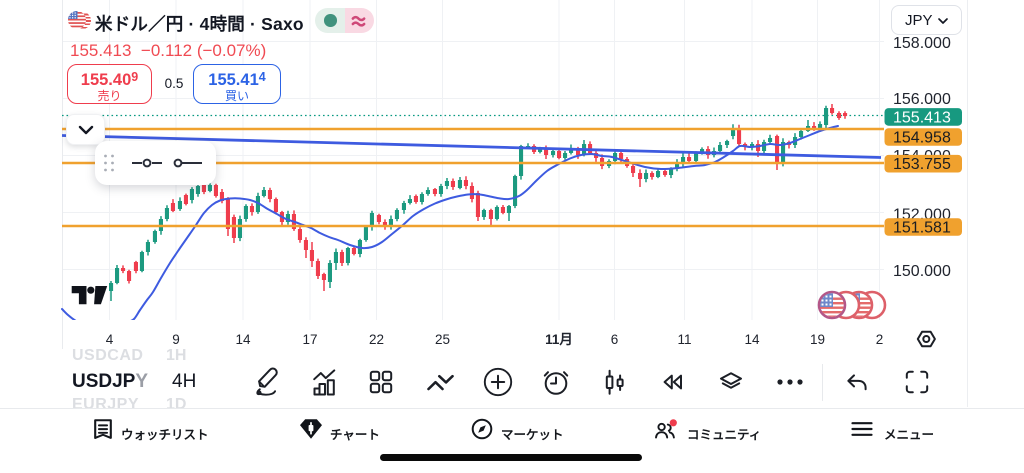  Describe the element at coordinates (176, 339) in the screenshot. I see `svg-text: 9` at that location.